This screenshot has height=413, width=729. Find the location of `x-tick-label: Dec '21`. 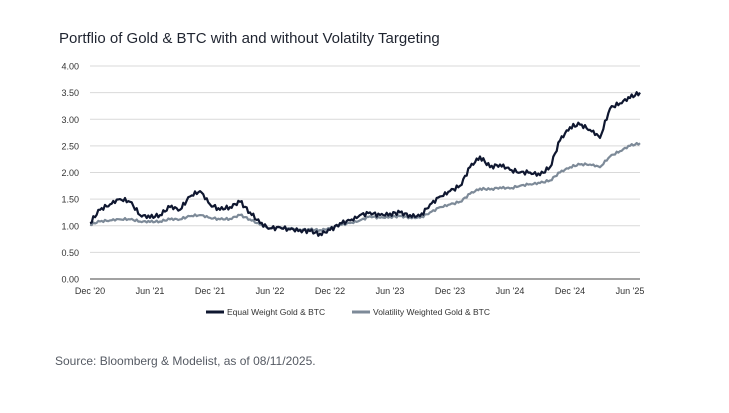

x-tick-label: Dec '21 is located at coordinates (210, 291).